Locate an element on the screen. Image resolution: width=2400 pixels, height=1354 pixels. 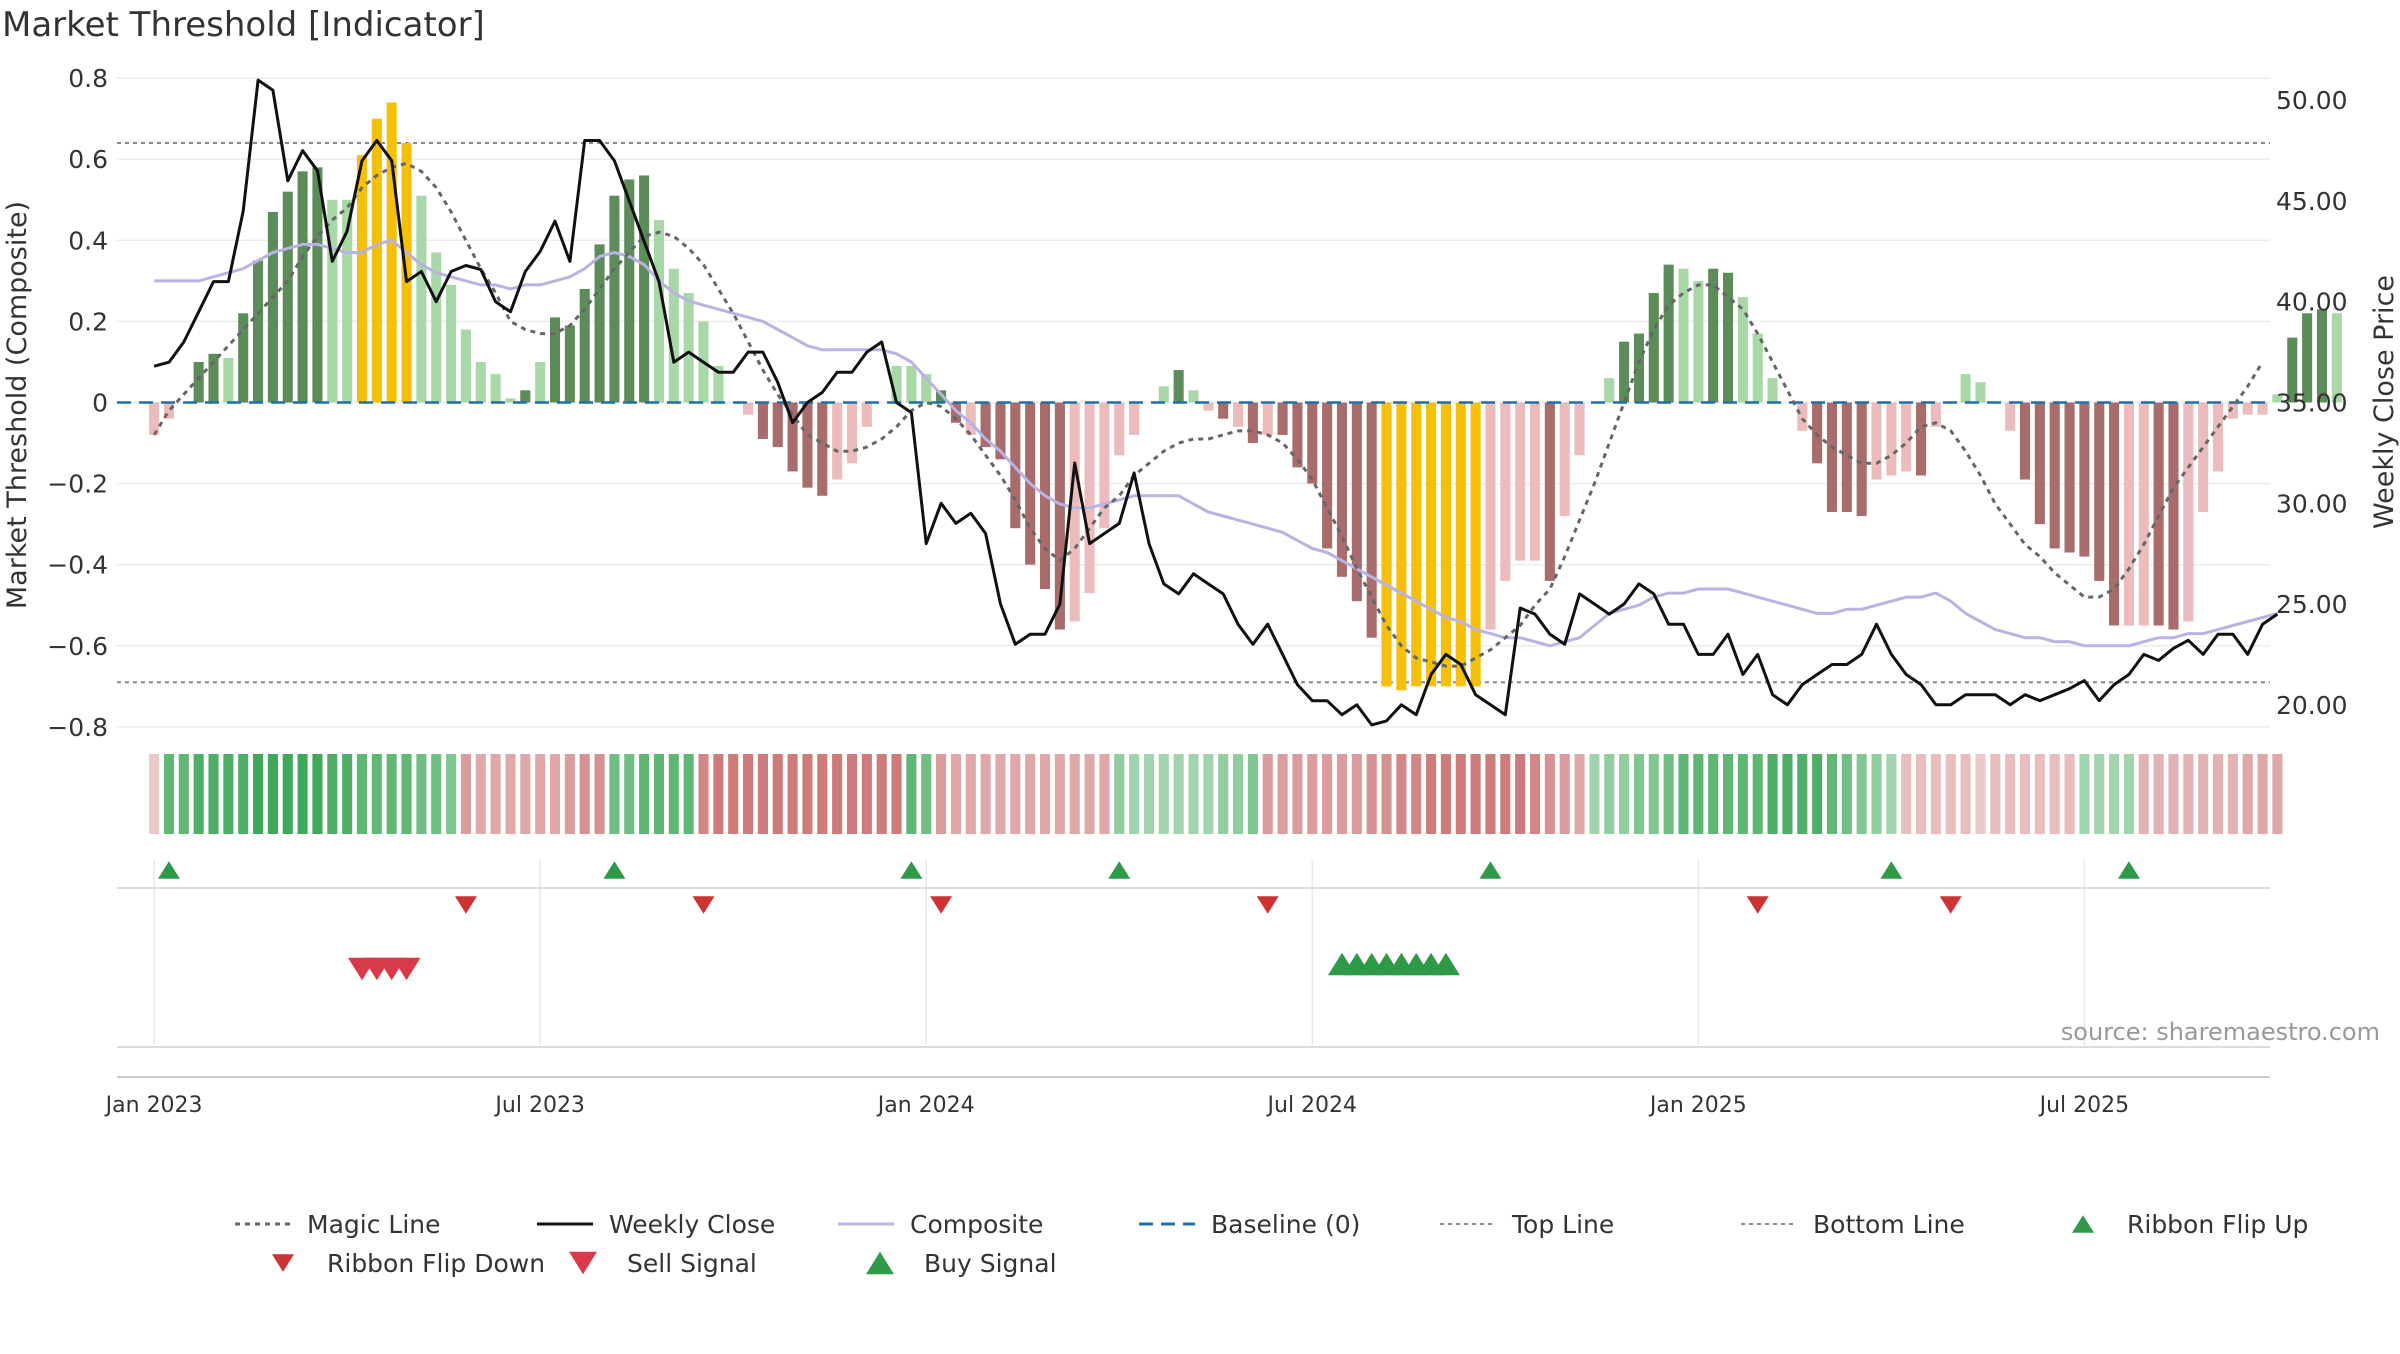
right-tick-label: 20.00 is located at coordinates (2312, 705).